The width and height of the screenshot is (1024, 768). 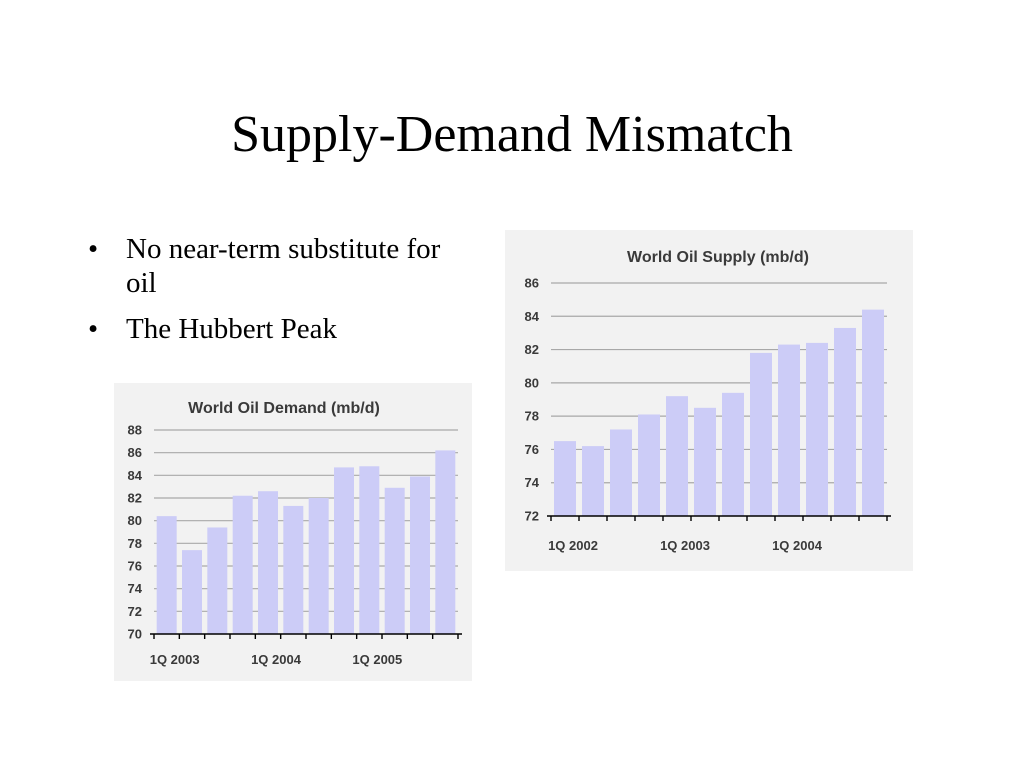 What do you see at coordinates (573, 545) in the screenshot?
I see `supply-x-tick-label: 1Q 2002` at bounding box center [573, 545].